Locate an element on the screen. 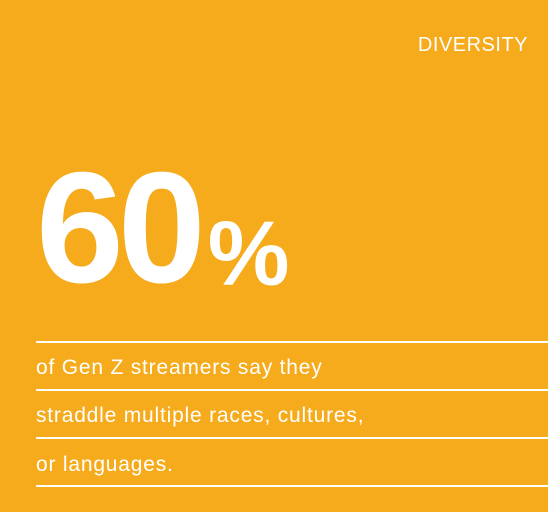  caption-line-1: of Gen Z streamers say they is located at coordinates (179, 367).